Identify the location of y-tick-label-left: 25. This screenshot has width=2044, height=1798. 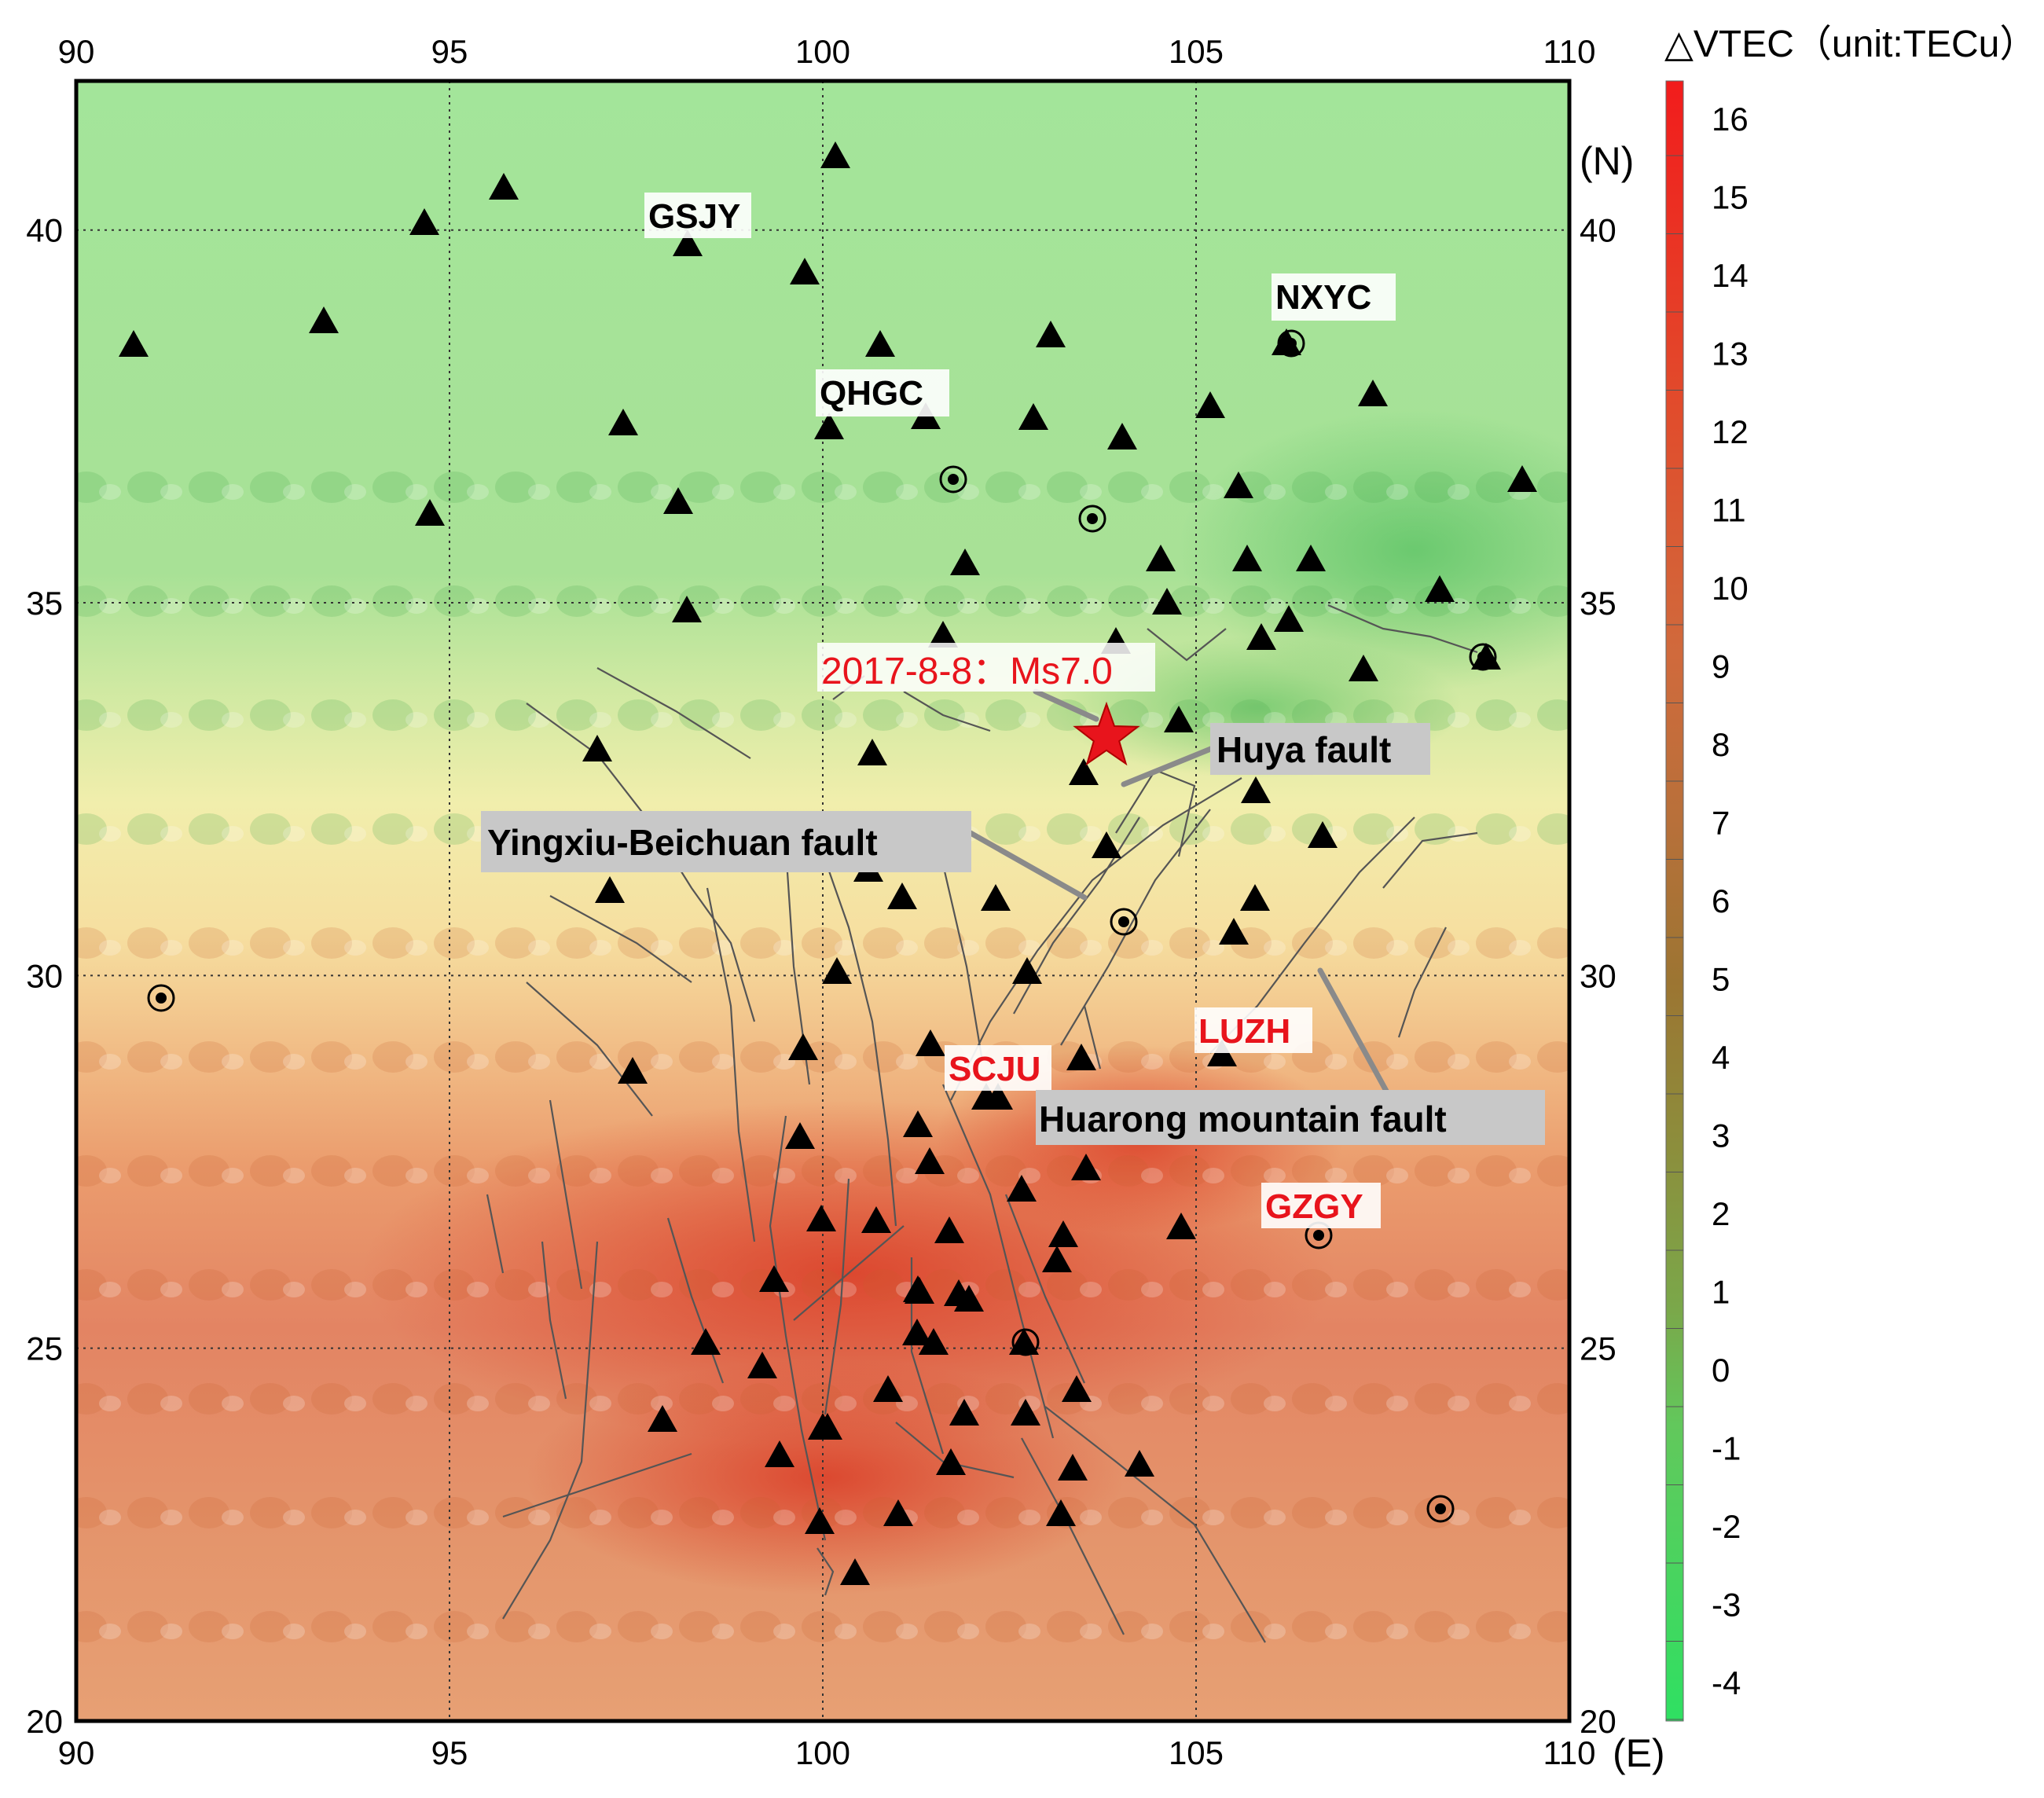
(44, 1348).